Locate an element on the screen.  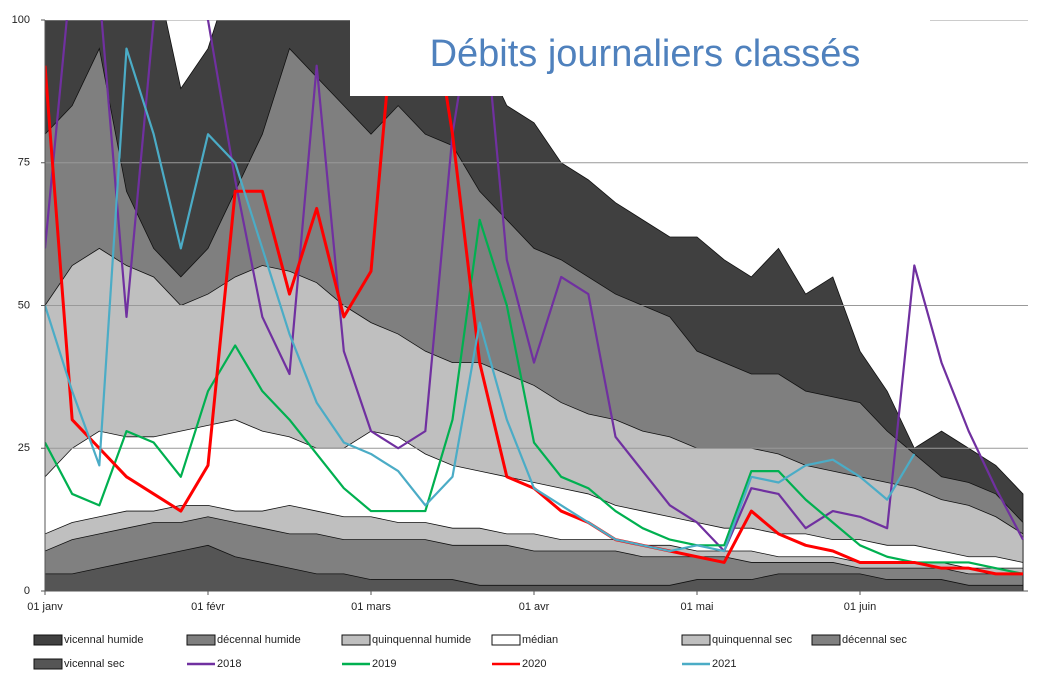
y-tick-label: 50 is located at coordinates (24, 305).